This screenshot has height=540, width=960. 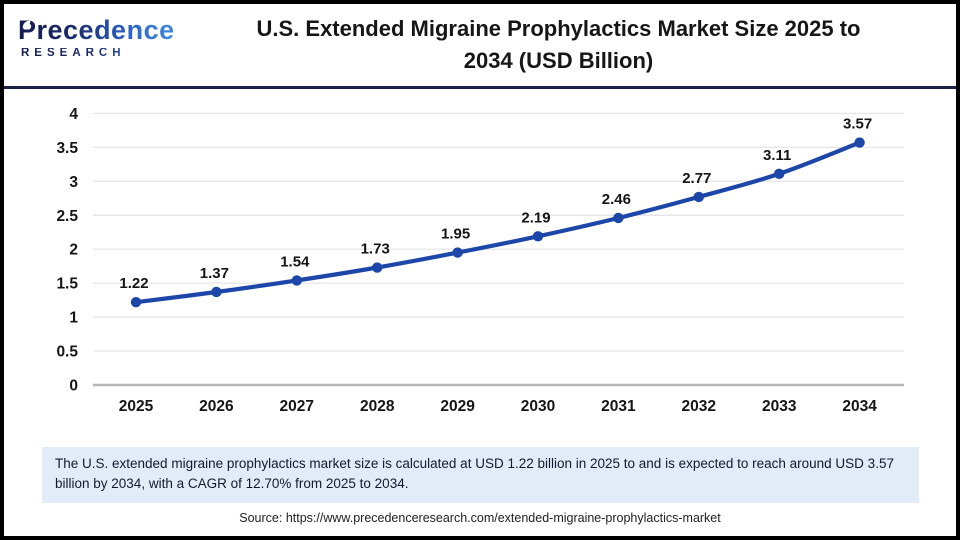 I want to click on svg-text: 1.73, so click(x=375, y=249).